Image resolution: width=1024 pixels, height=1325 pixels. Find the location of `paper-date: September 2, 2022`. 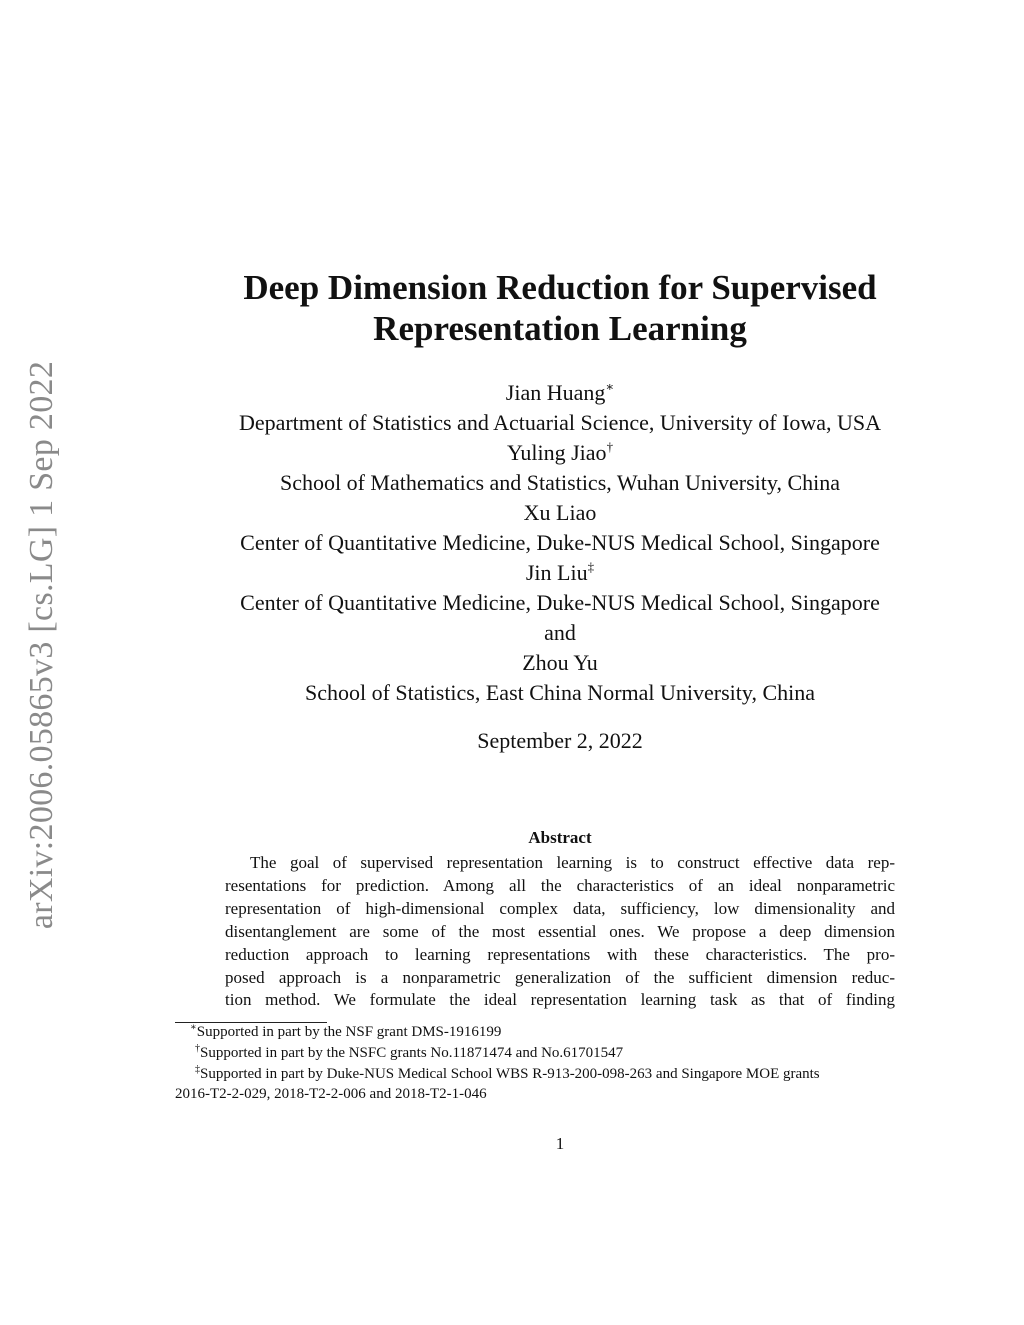

paper-date: September 2, 2022 is located at coordinates (560, 740).